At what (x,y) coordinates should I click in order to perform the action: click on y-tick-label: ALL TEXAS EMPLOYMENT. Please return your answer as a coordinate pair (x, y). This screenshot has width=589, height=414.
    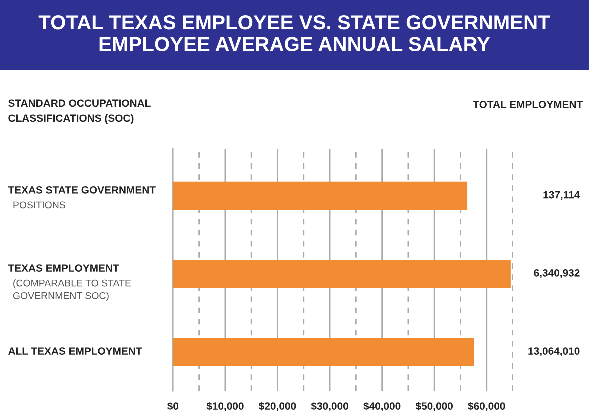
    Looking at the image, I should click on (75, 351).